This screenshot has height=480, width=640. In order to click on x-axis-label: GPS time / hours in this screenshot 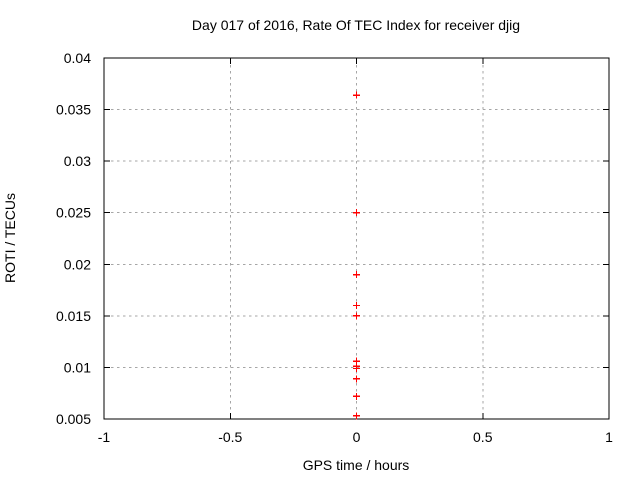, I will do `click(356, 465)`.